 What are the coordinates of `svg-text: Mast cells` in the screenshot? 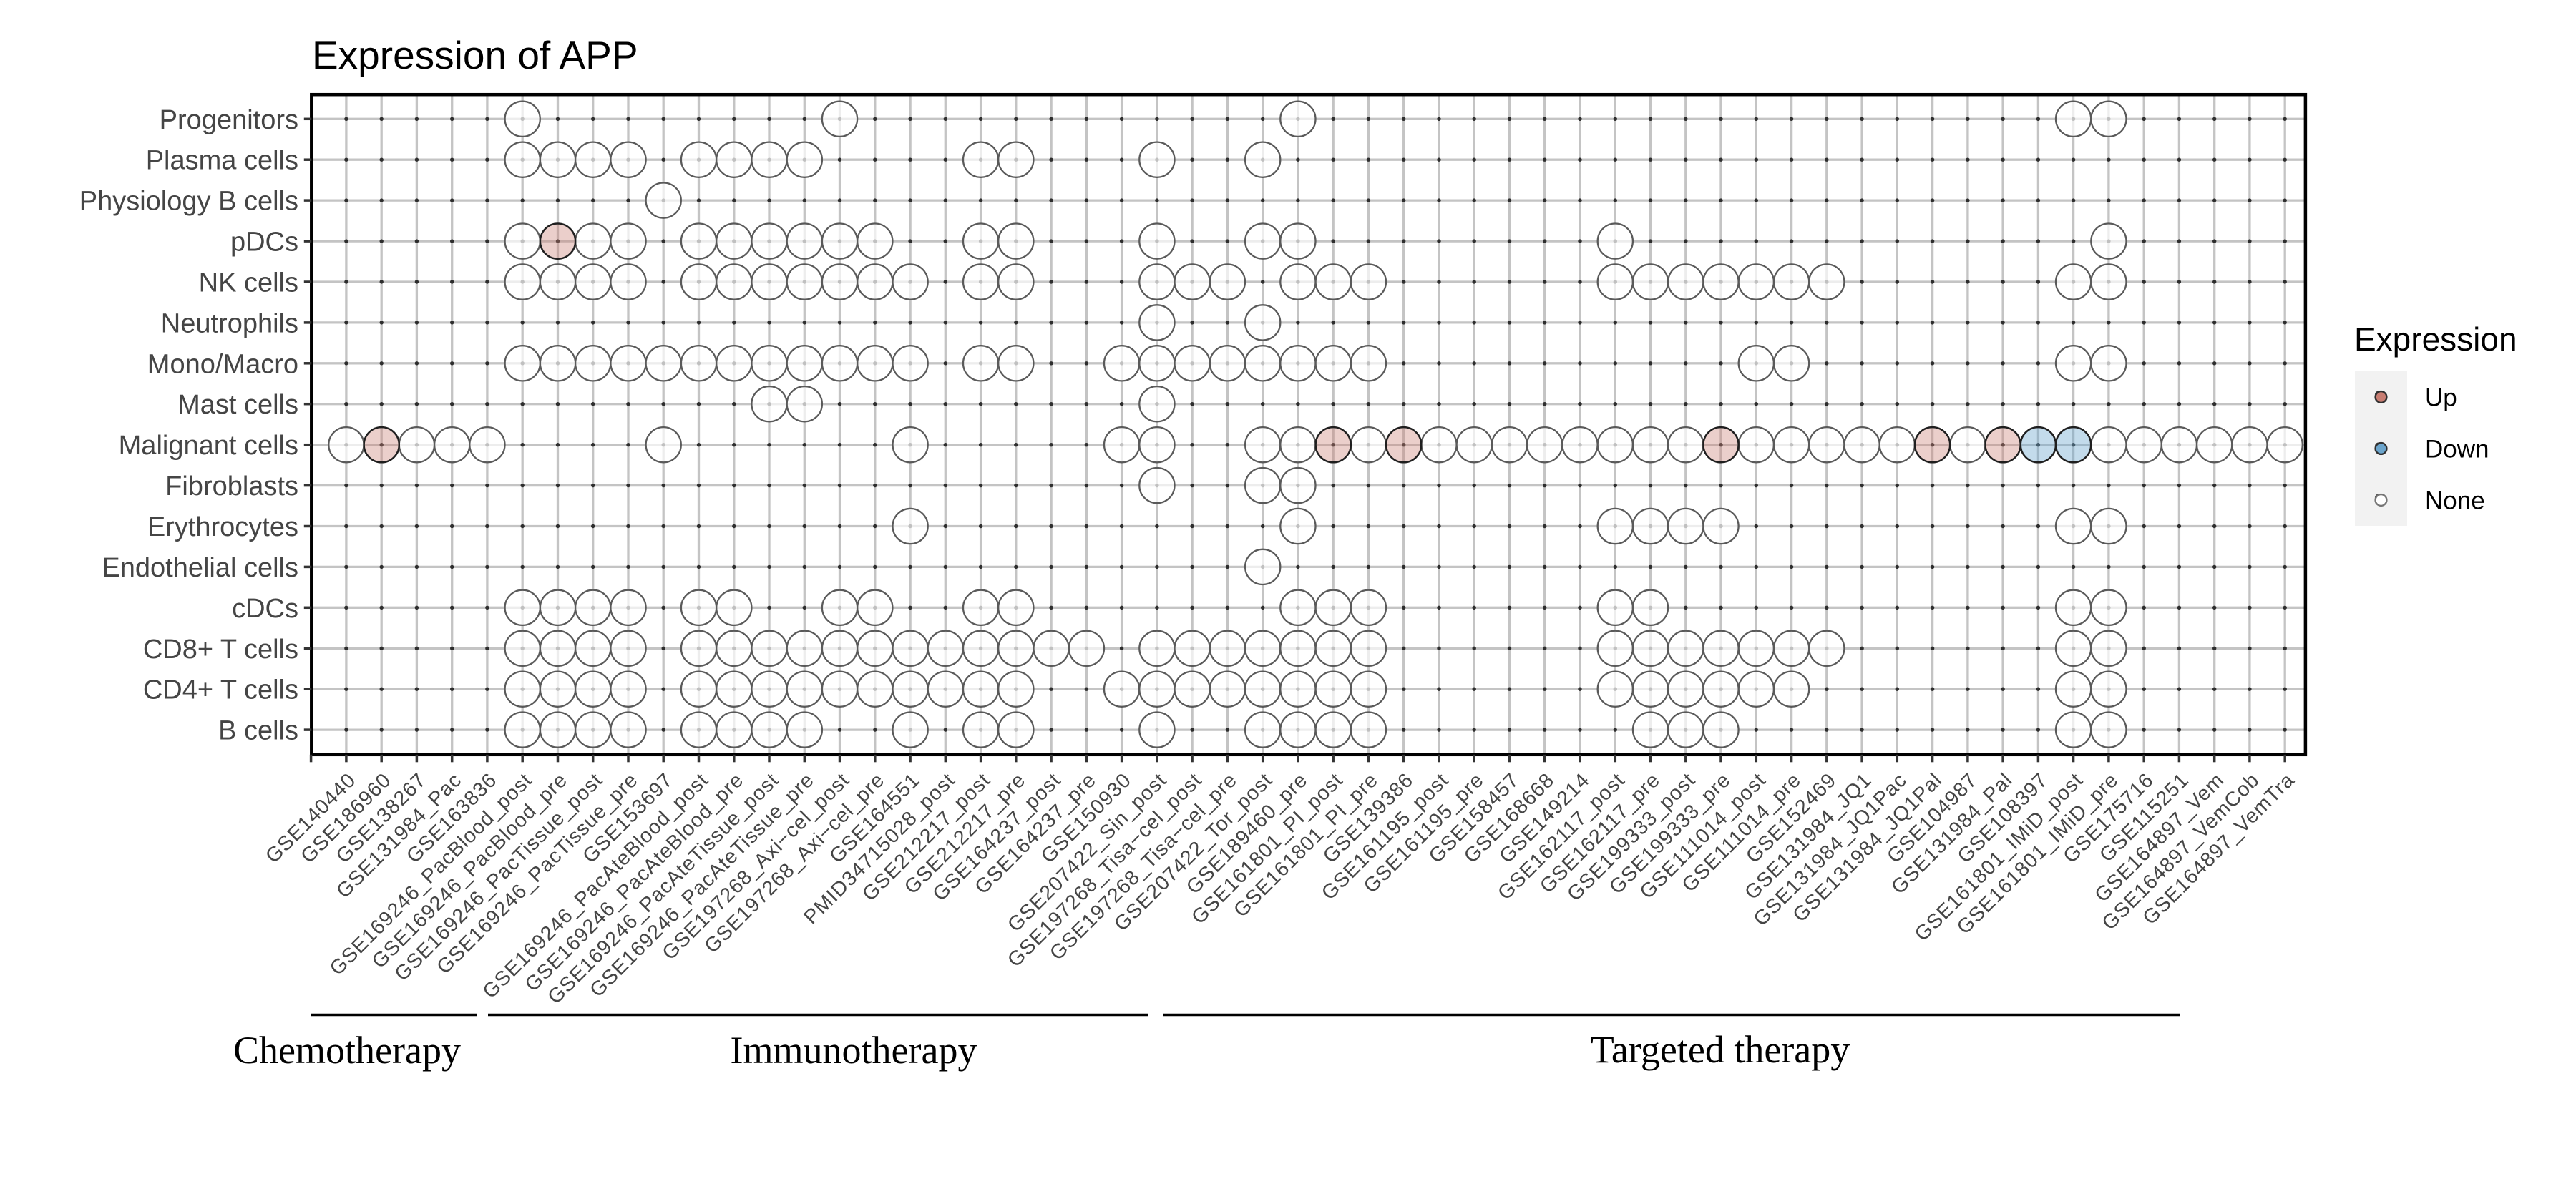 It's located at (237, 405).